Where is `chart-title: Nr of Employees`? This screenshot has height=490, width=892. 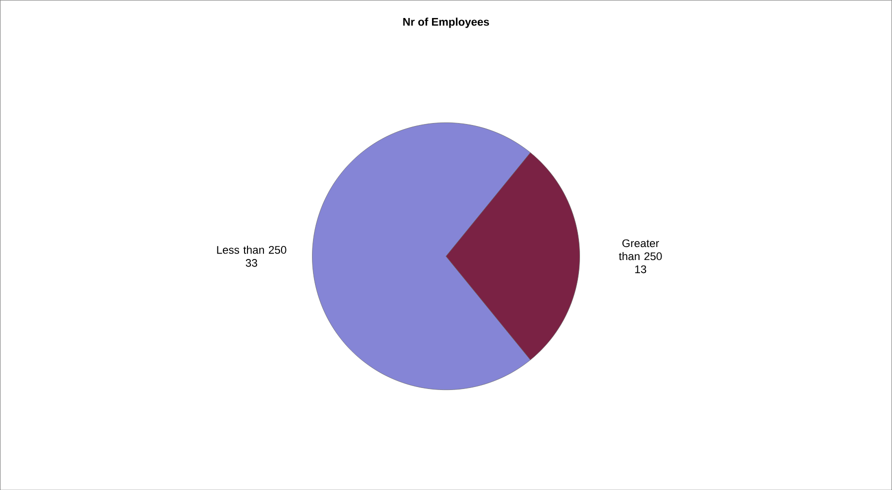 chart-title: Nr of Employees is located at coordinates (446, 23).